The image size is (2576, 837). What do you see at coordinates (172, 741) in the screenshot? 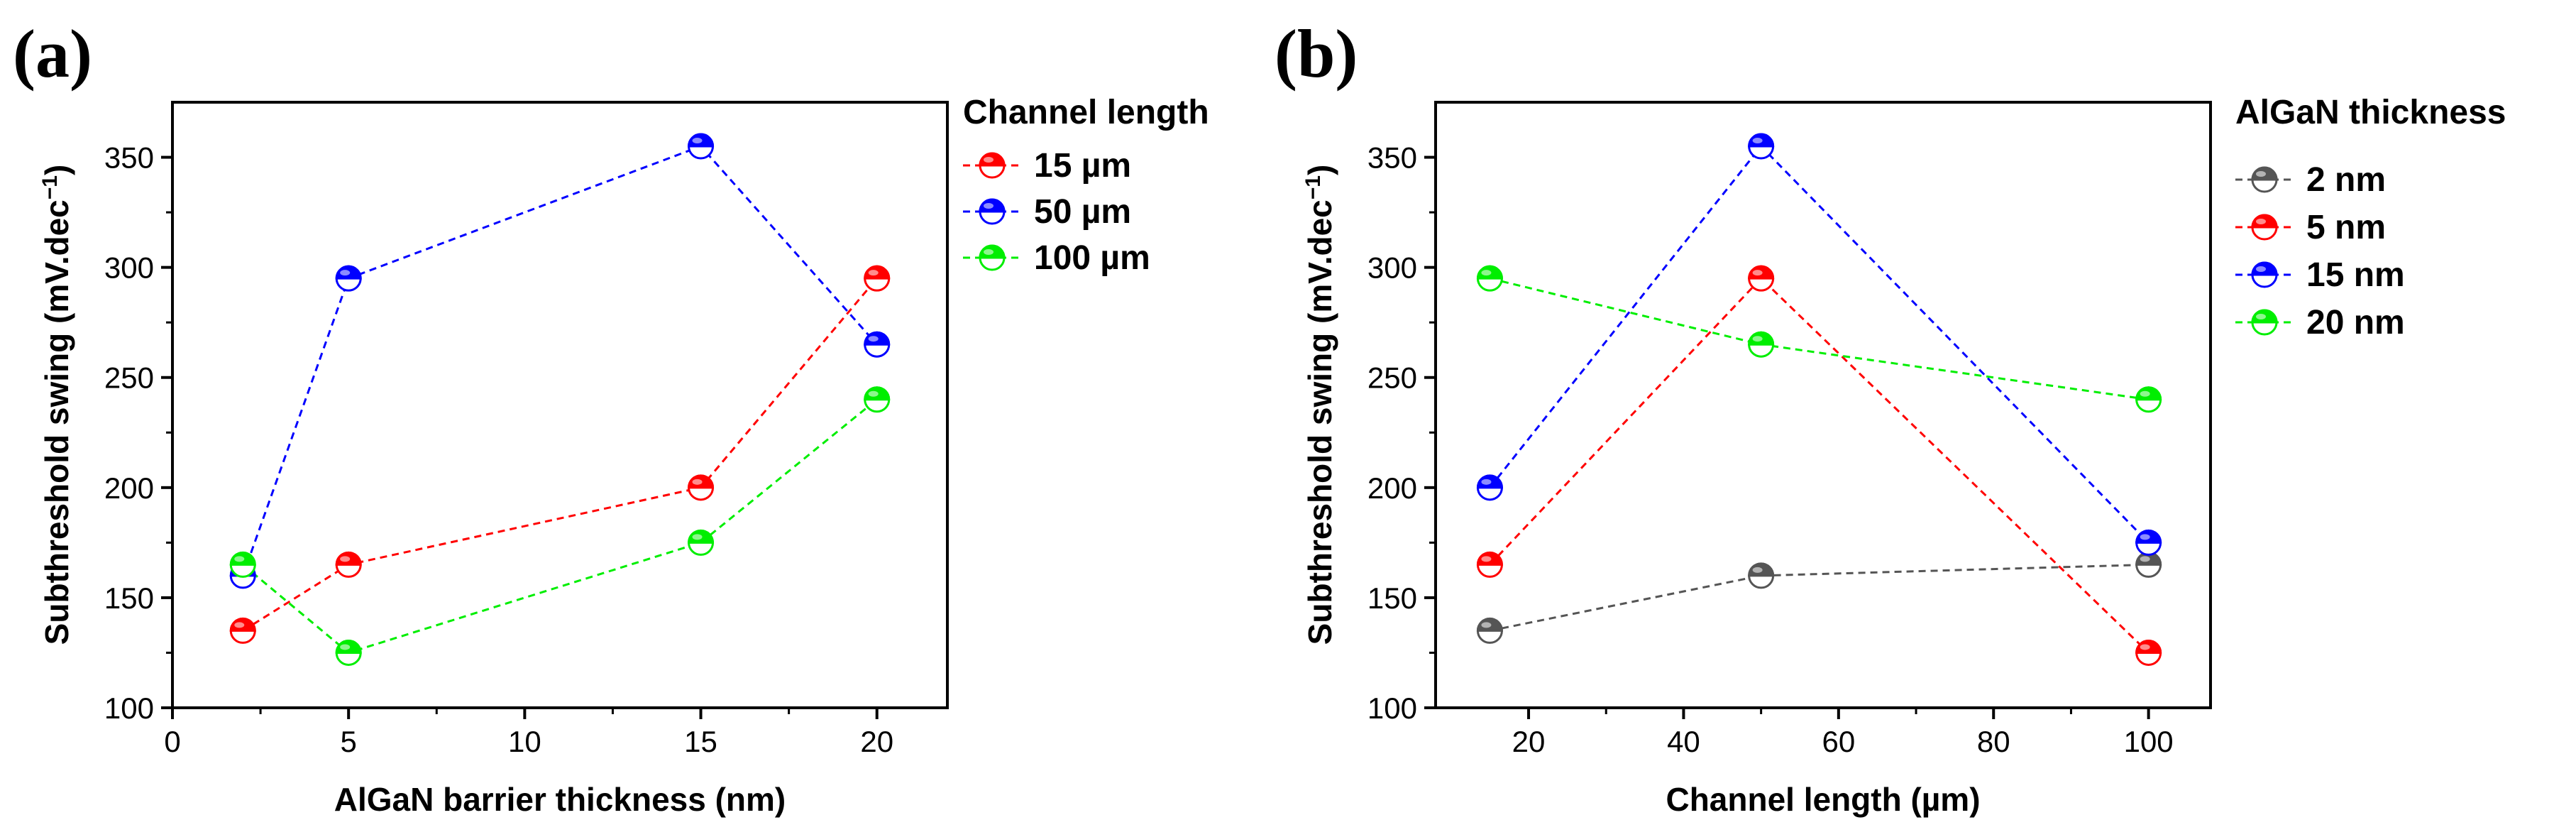
I see `x-tick-label: 0` at bounding box center [172, 741].